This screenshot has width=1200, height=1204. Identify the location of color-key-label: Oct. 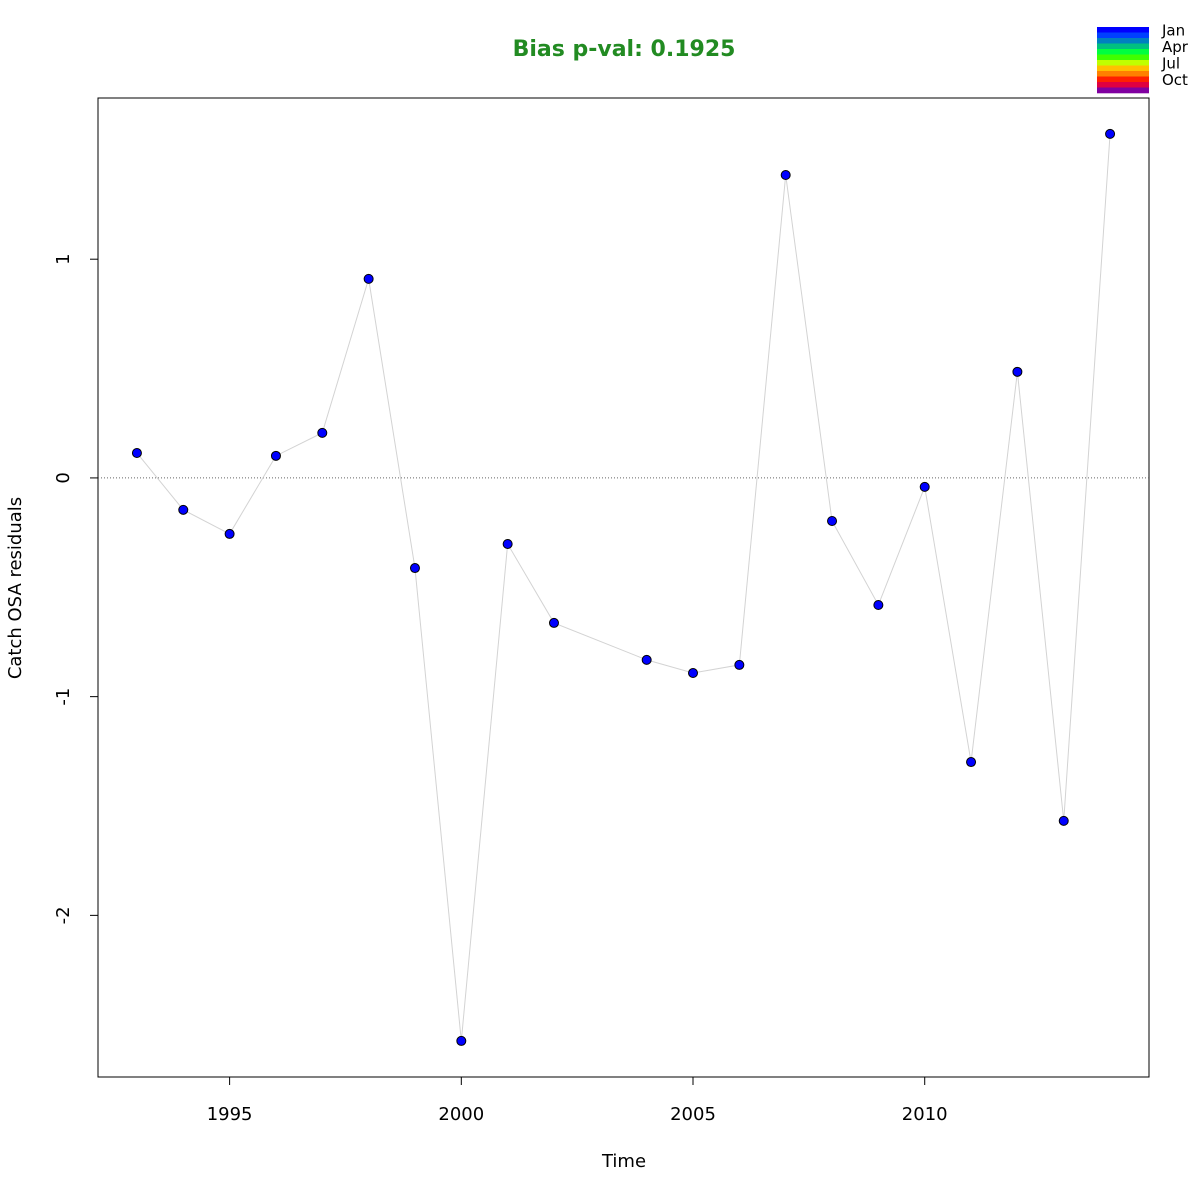
(1175, 80).